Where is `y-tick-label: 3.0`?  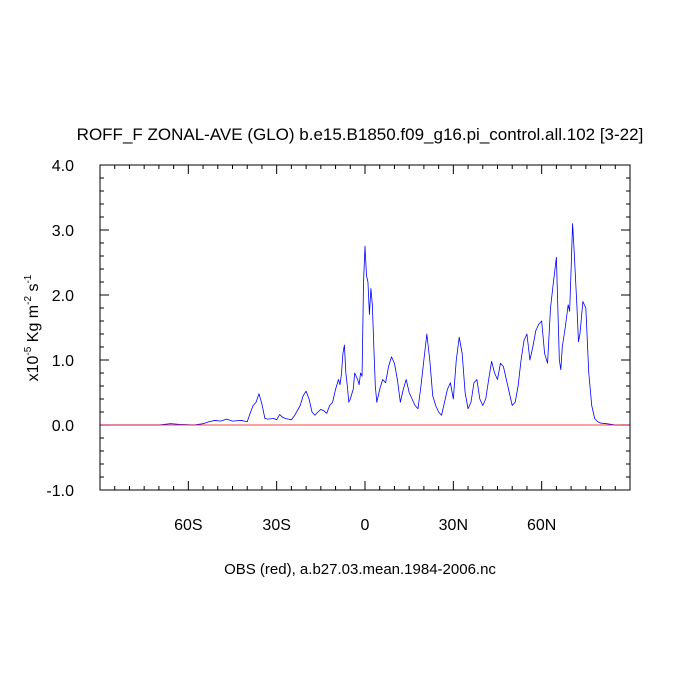
y-tick-label: 3.0 is located at coordinates (63, 231).